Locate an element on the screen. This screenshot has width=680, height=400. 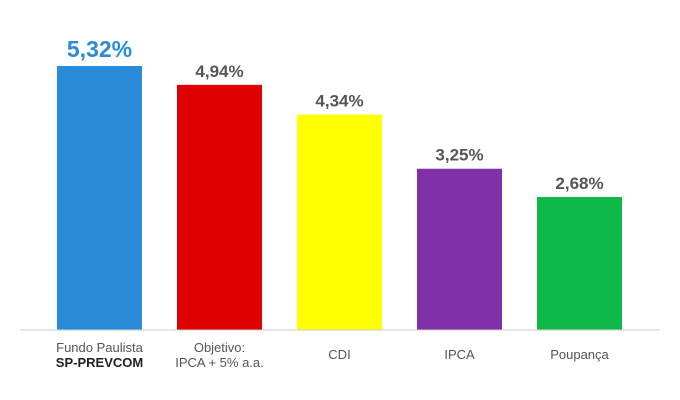
category-label-1: Fundo Paulista SP-PREVCOM is located at coordinates (100, 355).